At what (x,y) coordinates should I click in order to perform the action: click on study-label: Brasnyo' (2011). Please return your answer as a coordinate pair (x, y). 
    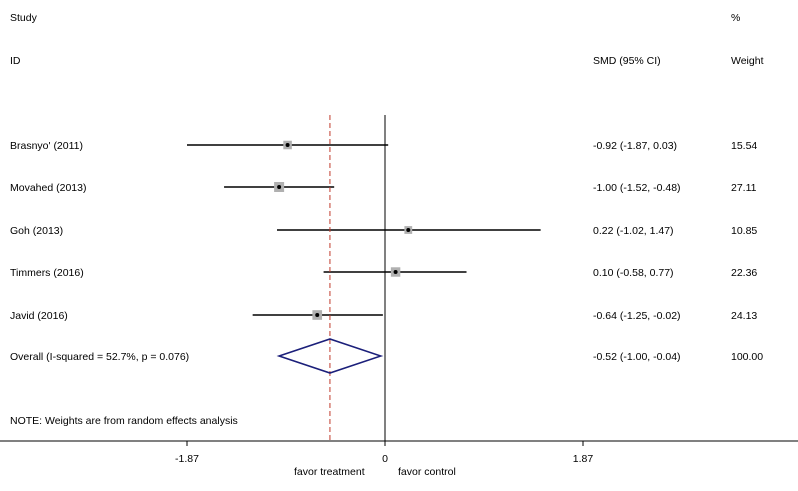
    Looking at the image, I should click on (46, 146).